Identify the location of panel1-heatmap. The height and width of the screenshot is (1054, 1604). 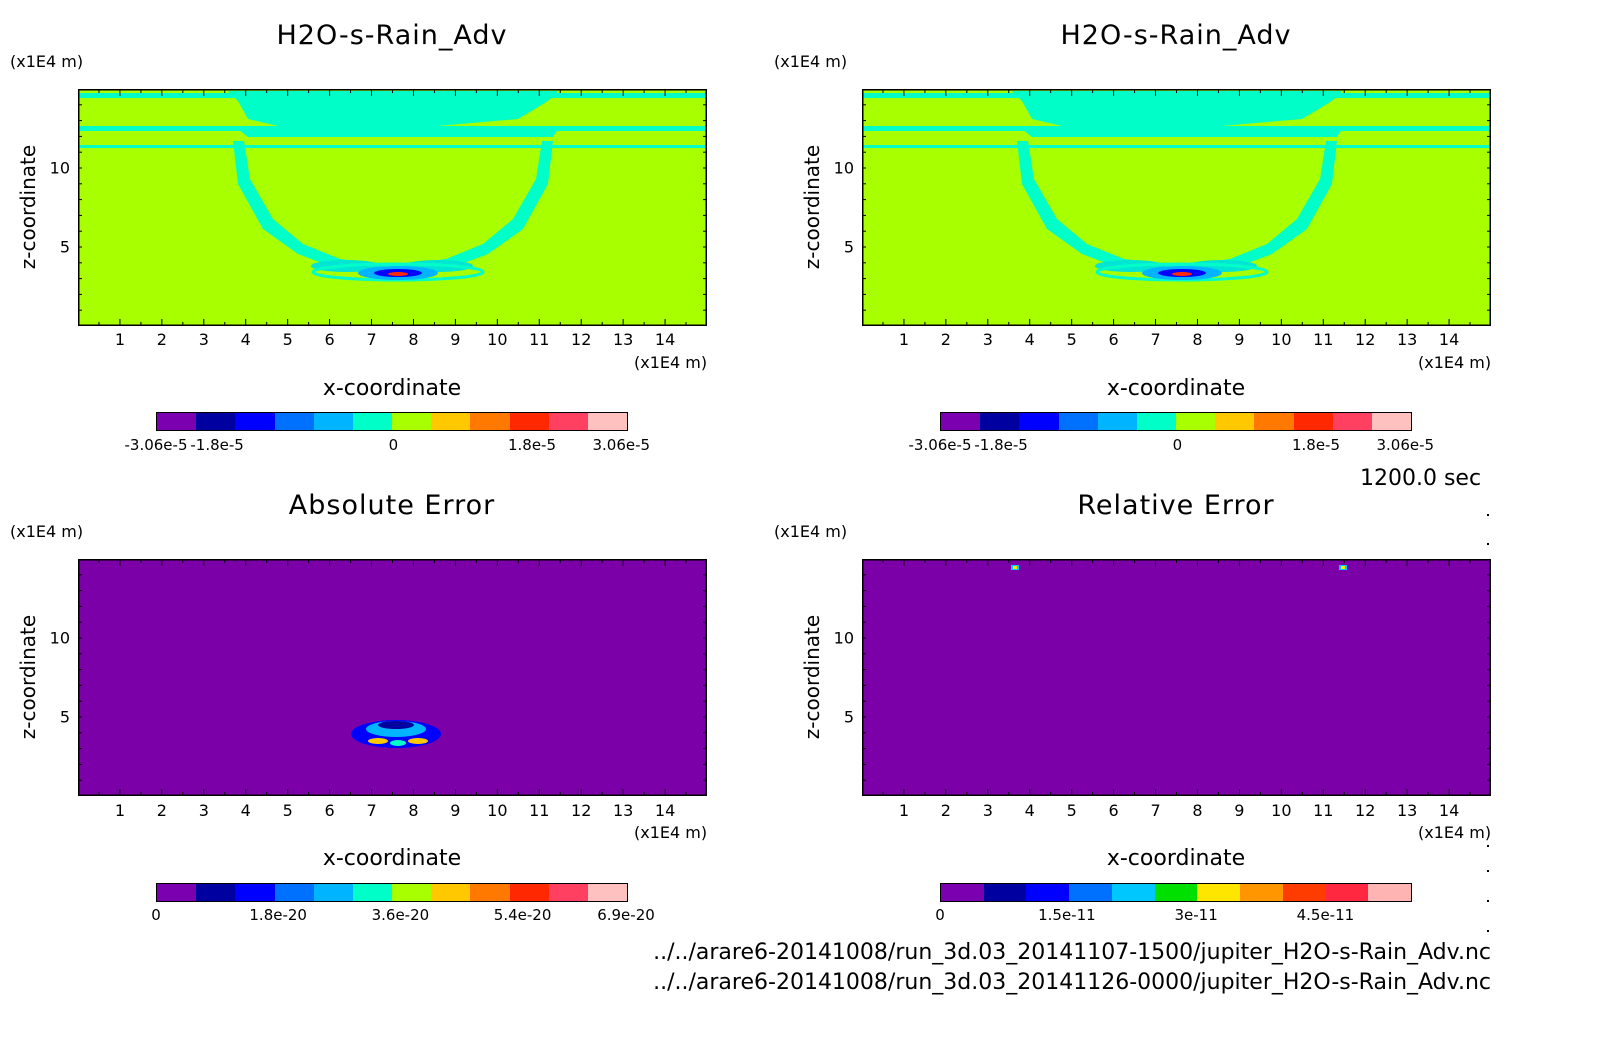
(392, 207).